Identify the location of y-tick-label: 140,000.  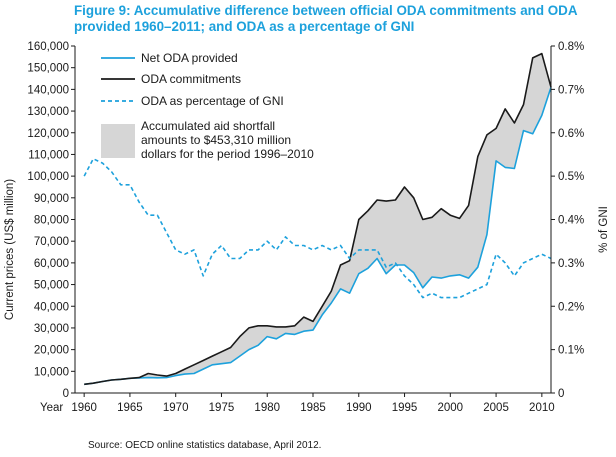
(48, 90).